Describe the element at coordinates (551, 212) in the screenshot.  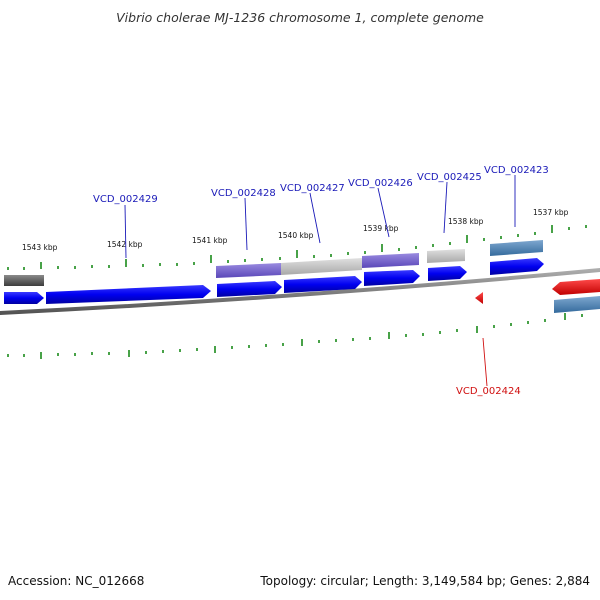
I see `scale-label: 1537 kbp` at that location.